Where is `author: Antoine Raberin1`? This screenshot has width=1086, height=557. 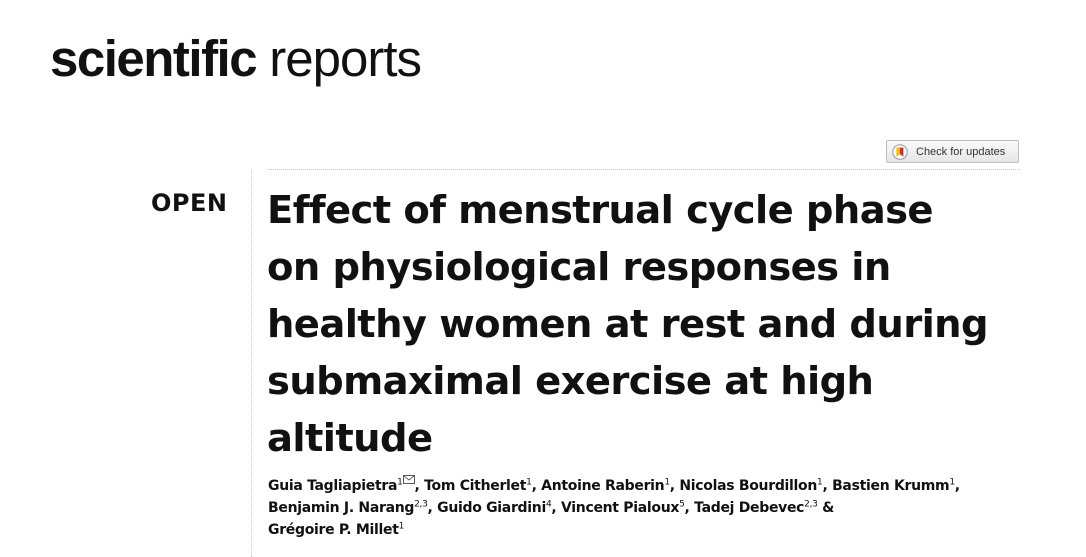
author: Antoine Raberin1 is located at coordinates (605, 486).